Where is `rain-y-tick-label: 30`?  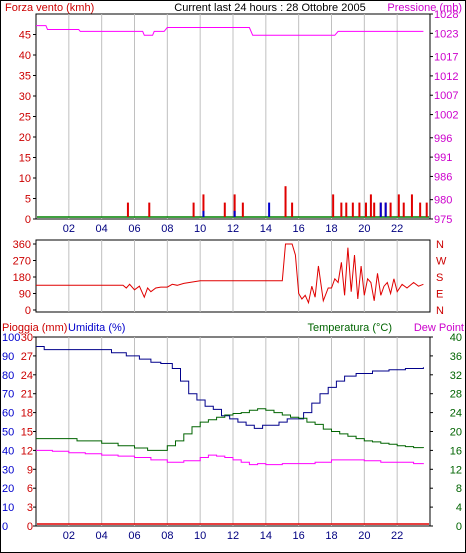
rain-y-tick-label: 30 is located at coordinates (8, 470).